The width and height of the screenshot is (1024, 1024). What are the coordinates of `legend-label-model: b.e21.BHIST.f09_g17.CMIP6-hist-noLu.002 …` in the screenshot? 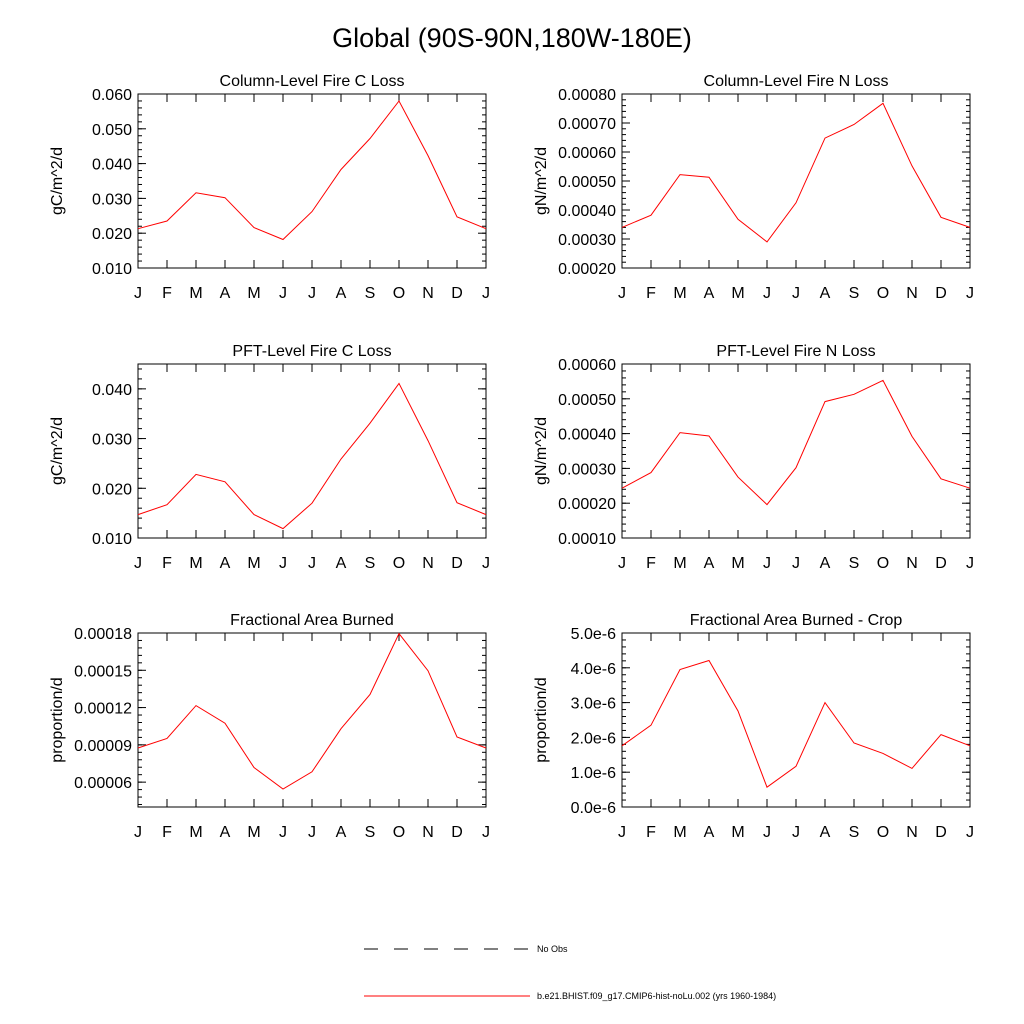 It's located at (657, 996).